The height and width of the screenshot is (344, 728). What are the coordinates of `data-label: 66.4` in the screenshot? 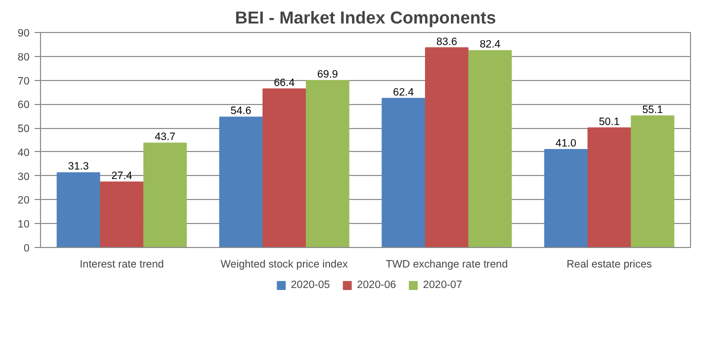 It's located at (284, 82).